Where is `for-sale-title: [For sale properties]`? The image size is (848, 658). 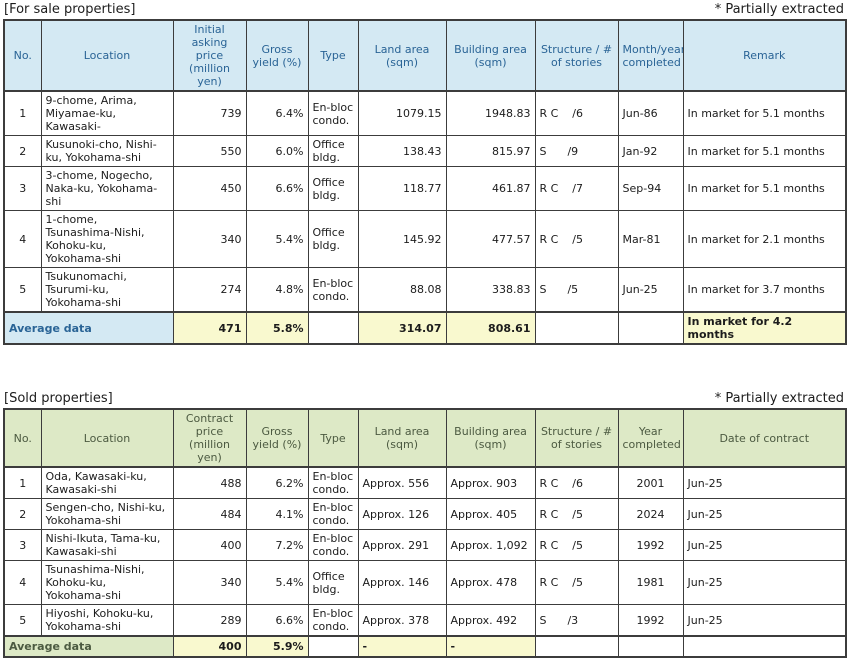 for-sale-title: [For sale properties] is located at coordinates (70, 9).